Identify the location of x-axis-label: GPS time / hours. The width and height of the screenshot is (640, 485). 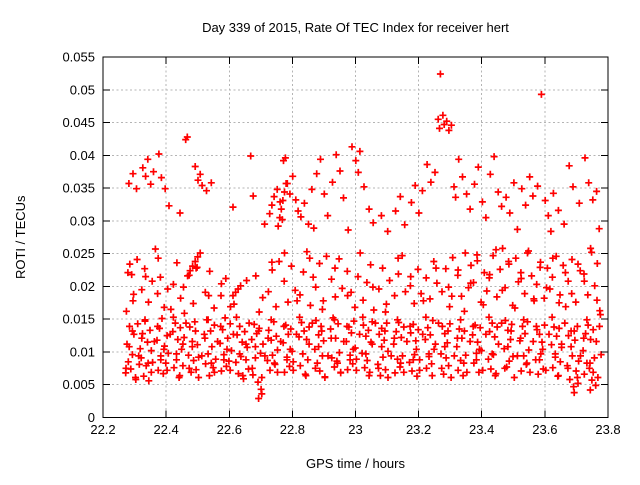
(355, 463).